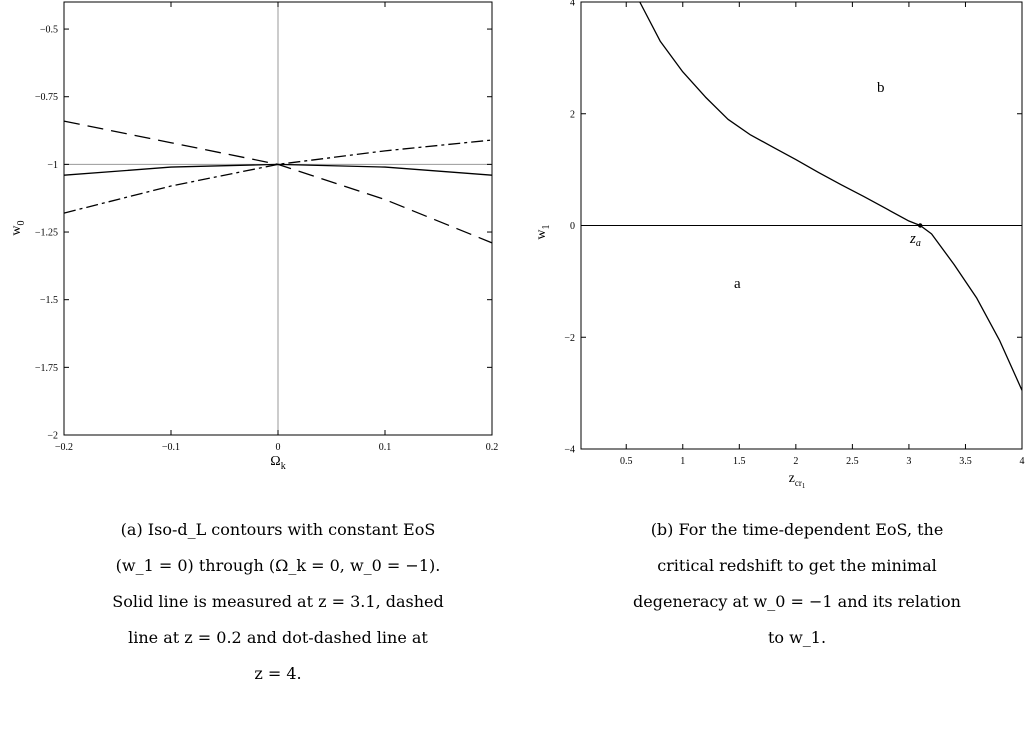 This screenshot has height=749, width=1028. I want to click on x-tick-label: 4, so click(1022, 461).